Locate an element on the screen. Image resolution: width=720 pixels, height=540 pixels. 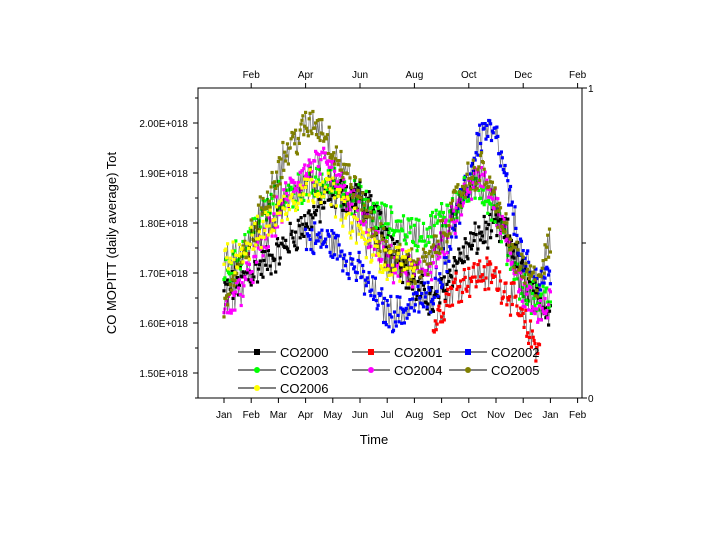
x-axis-label: Time is located at coordinates (374, 439).